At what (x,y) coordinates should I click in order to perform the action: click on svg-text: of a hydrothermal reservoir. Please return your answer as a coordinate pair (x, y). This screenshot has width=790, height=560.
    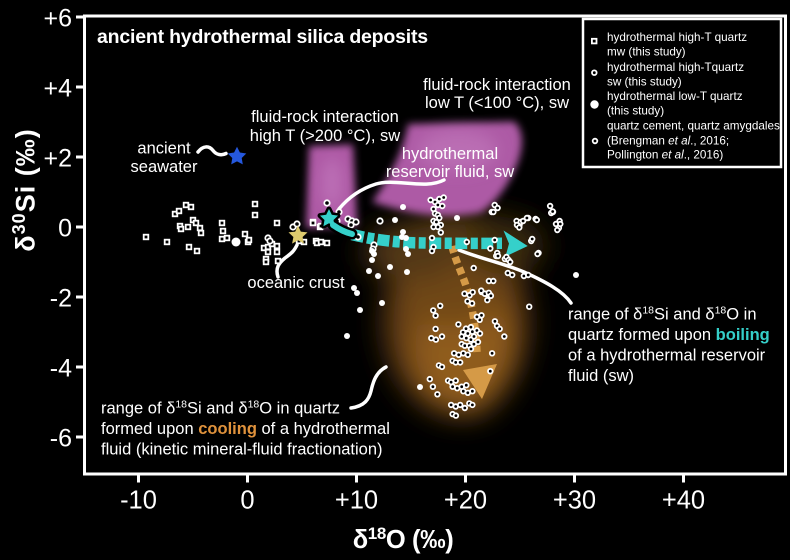
    Looking at the image, I should click on (667, 356).